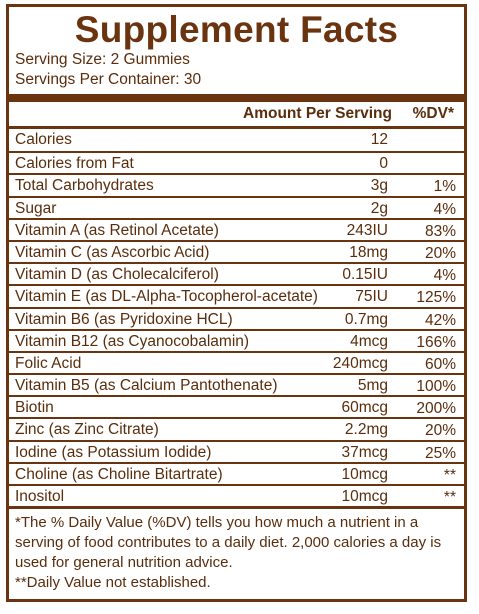 The image size is (479, 614). Describe the element at coordinates (436, 409) in the screenshot. I see `nutrient-dv: 200%` at that location.